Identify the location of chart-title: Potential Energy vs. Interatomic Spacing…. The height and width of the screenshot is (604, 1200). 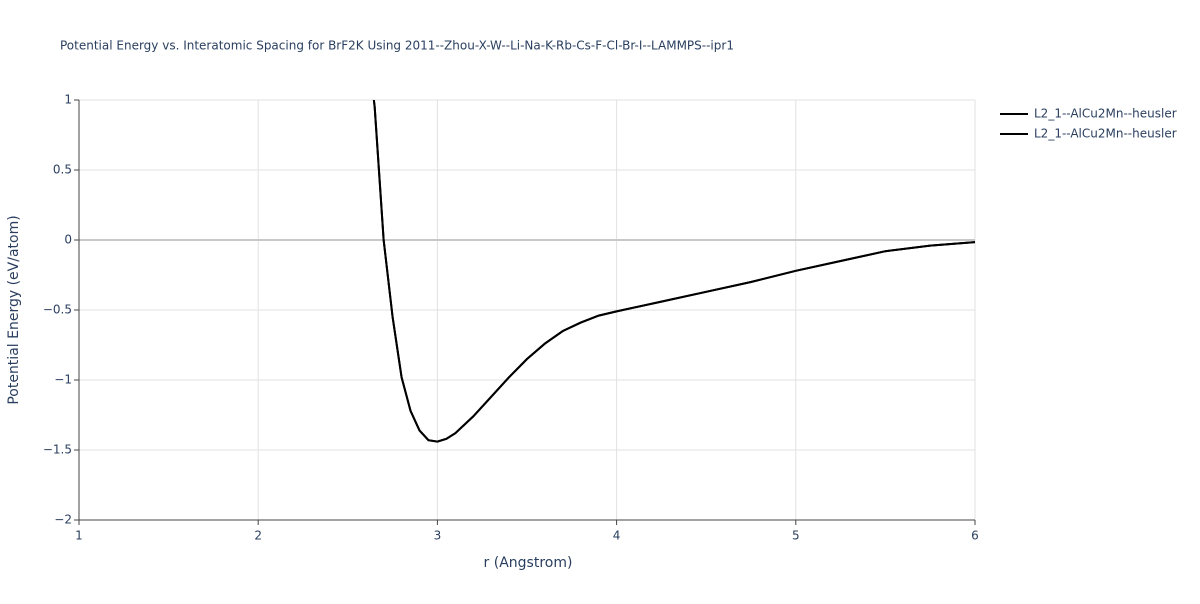
(397, 46).